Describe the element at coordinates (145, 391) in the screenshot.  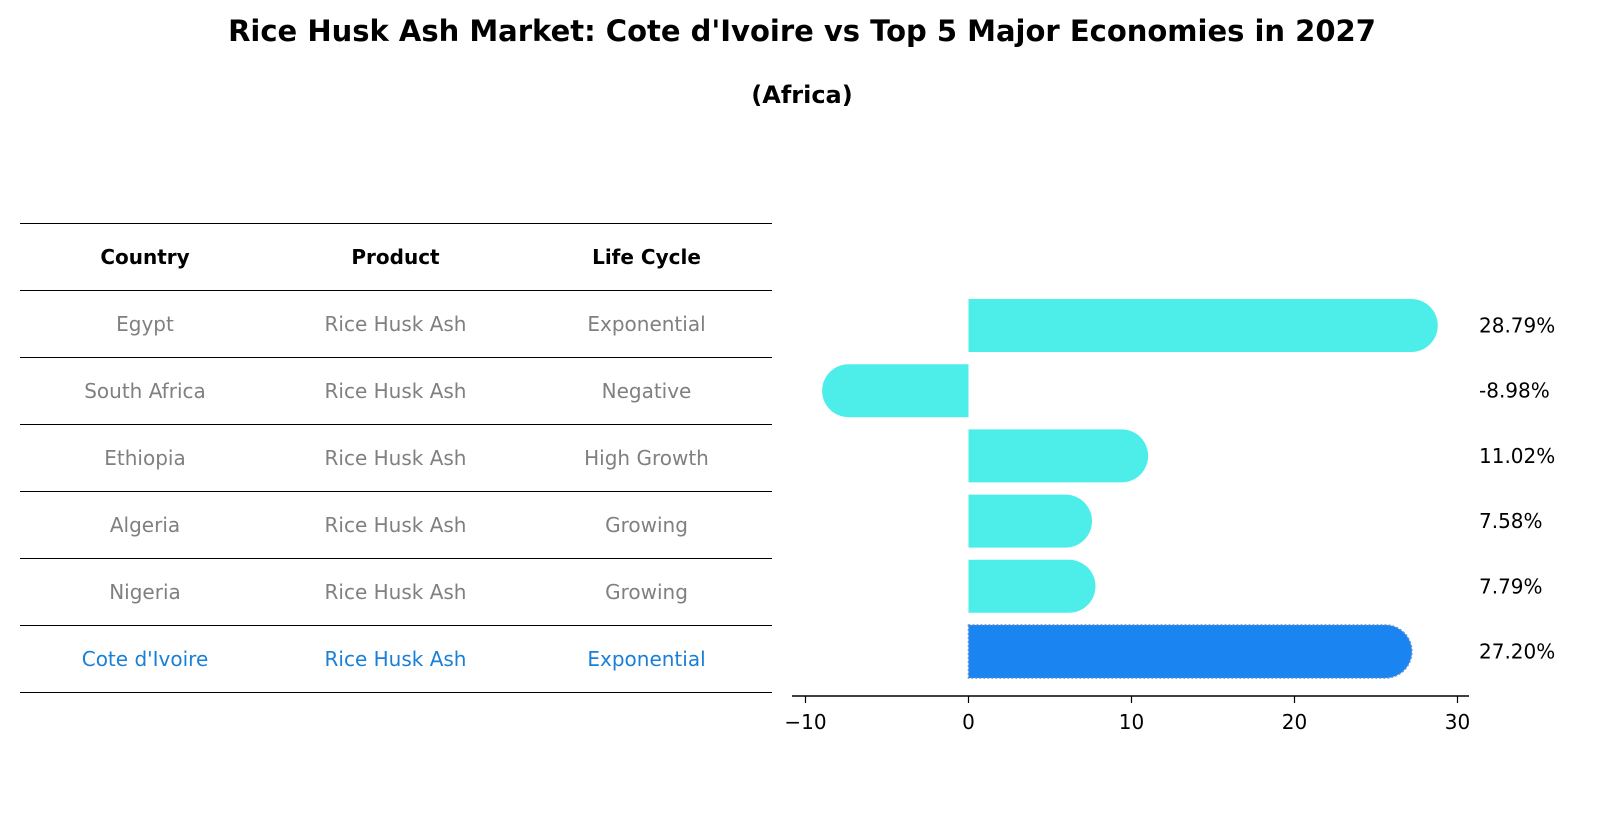
I see `cell-country: South Africa` at that location.